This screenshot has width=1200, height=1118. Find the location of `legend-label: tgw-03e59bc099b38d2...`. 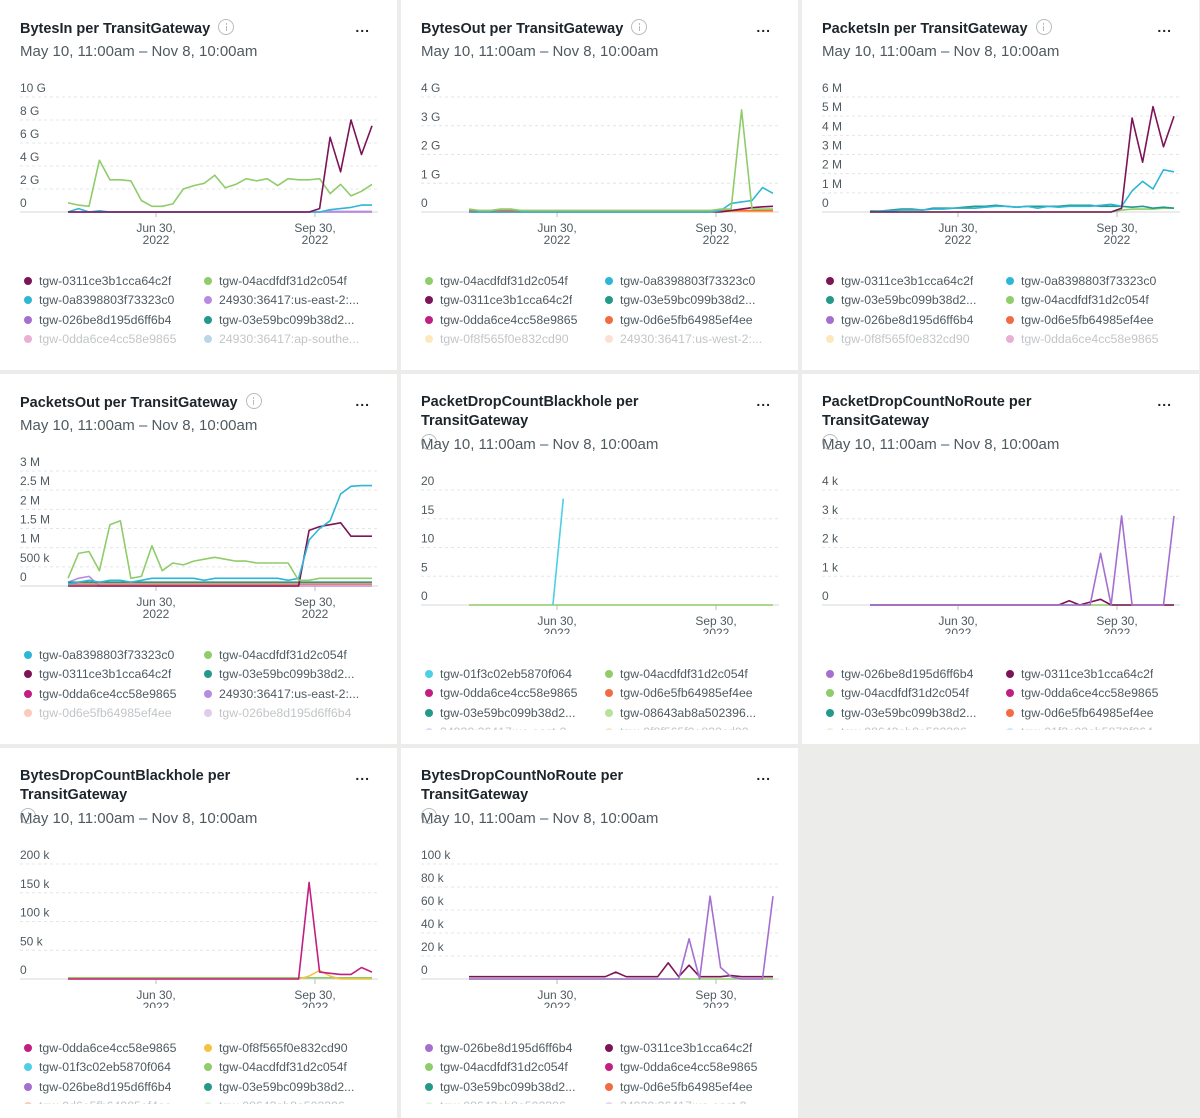

legend-label: tgw-03e59bc099b38d2... is located at coordinates (909, 712).